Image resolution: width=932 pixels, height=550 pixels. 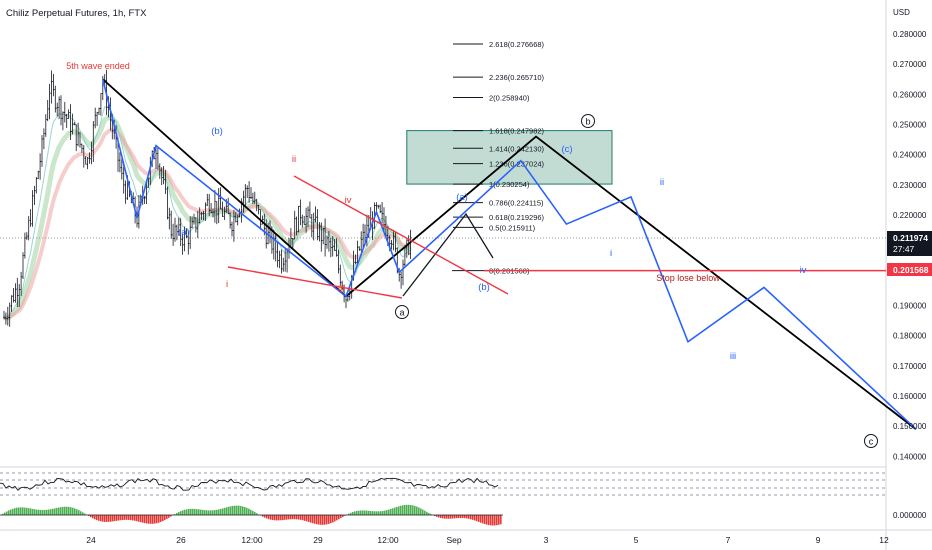 I want to click on time-axis: 2 24 26 12:00 29 12:00 Sep 3 5 7 9 12, so click(x=444, y=540).